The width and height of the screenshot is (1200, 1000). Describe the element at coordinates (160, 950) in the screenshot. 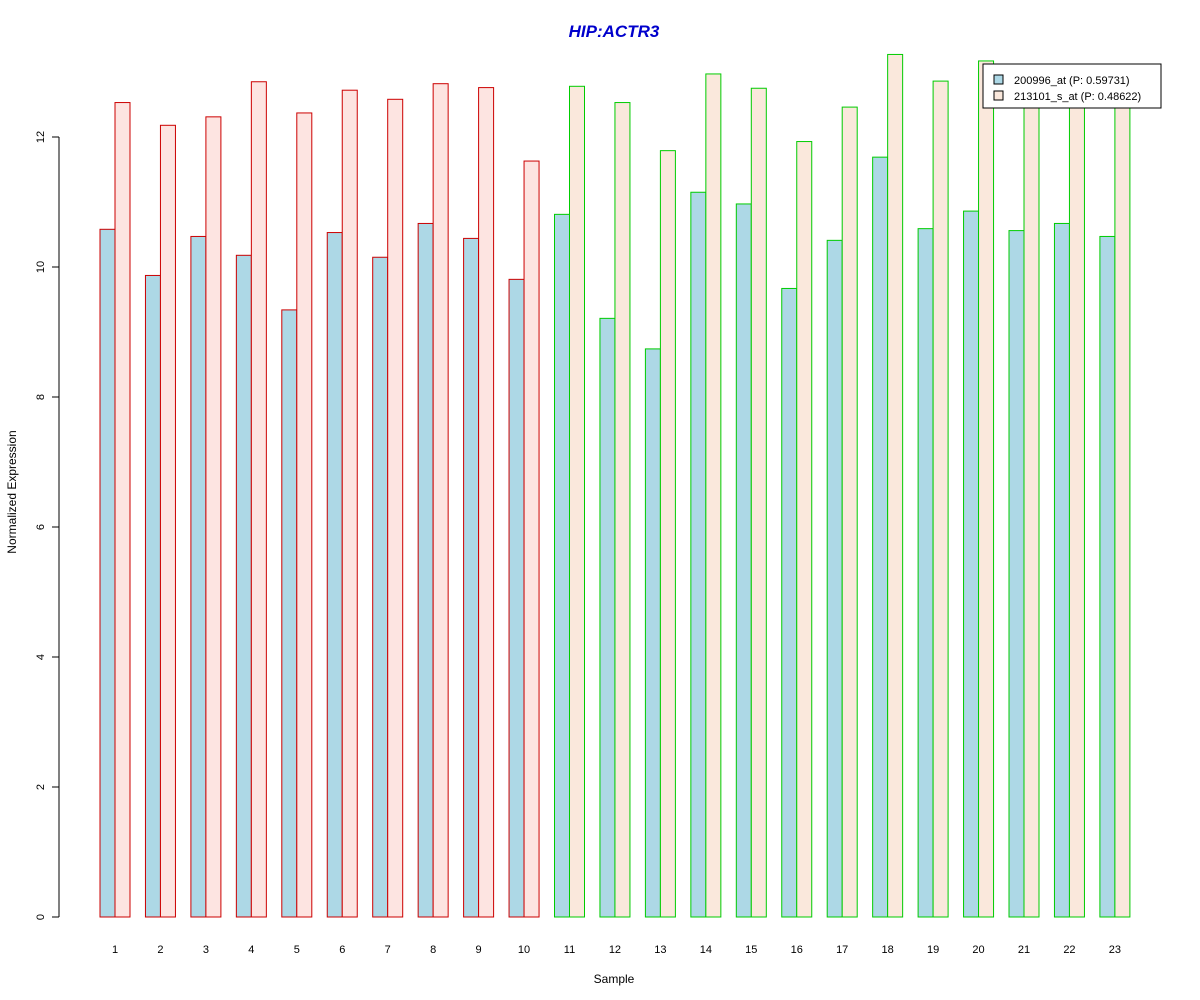

I see `x-tick-label: 2` at that location.